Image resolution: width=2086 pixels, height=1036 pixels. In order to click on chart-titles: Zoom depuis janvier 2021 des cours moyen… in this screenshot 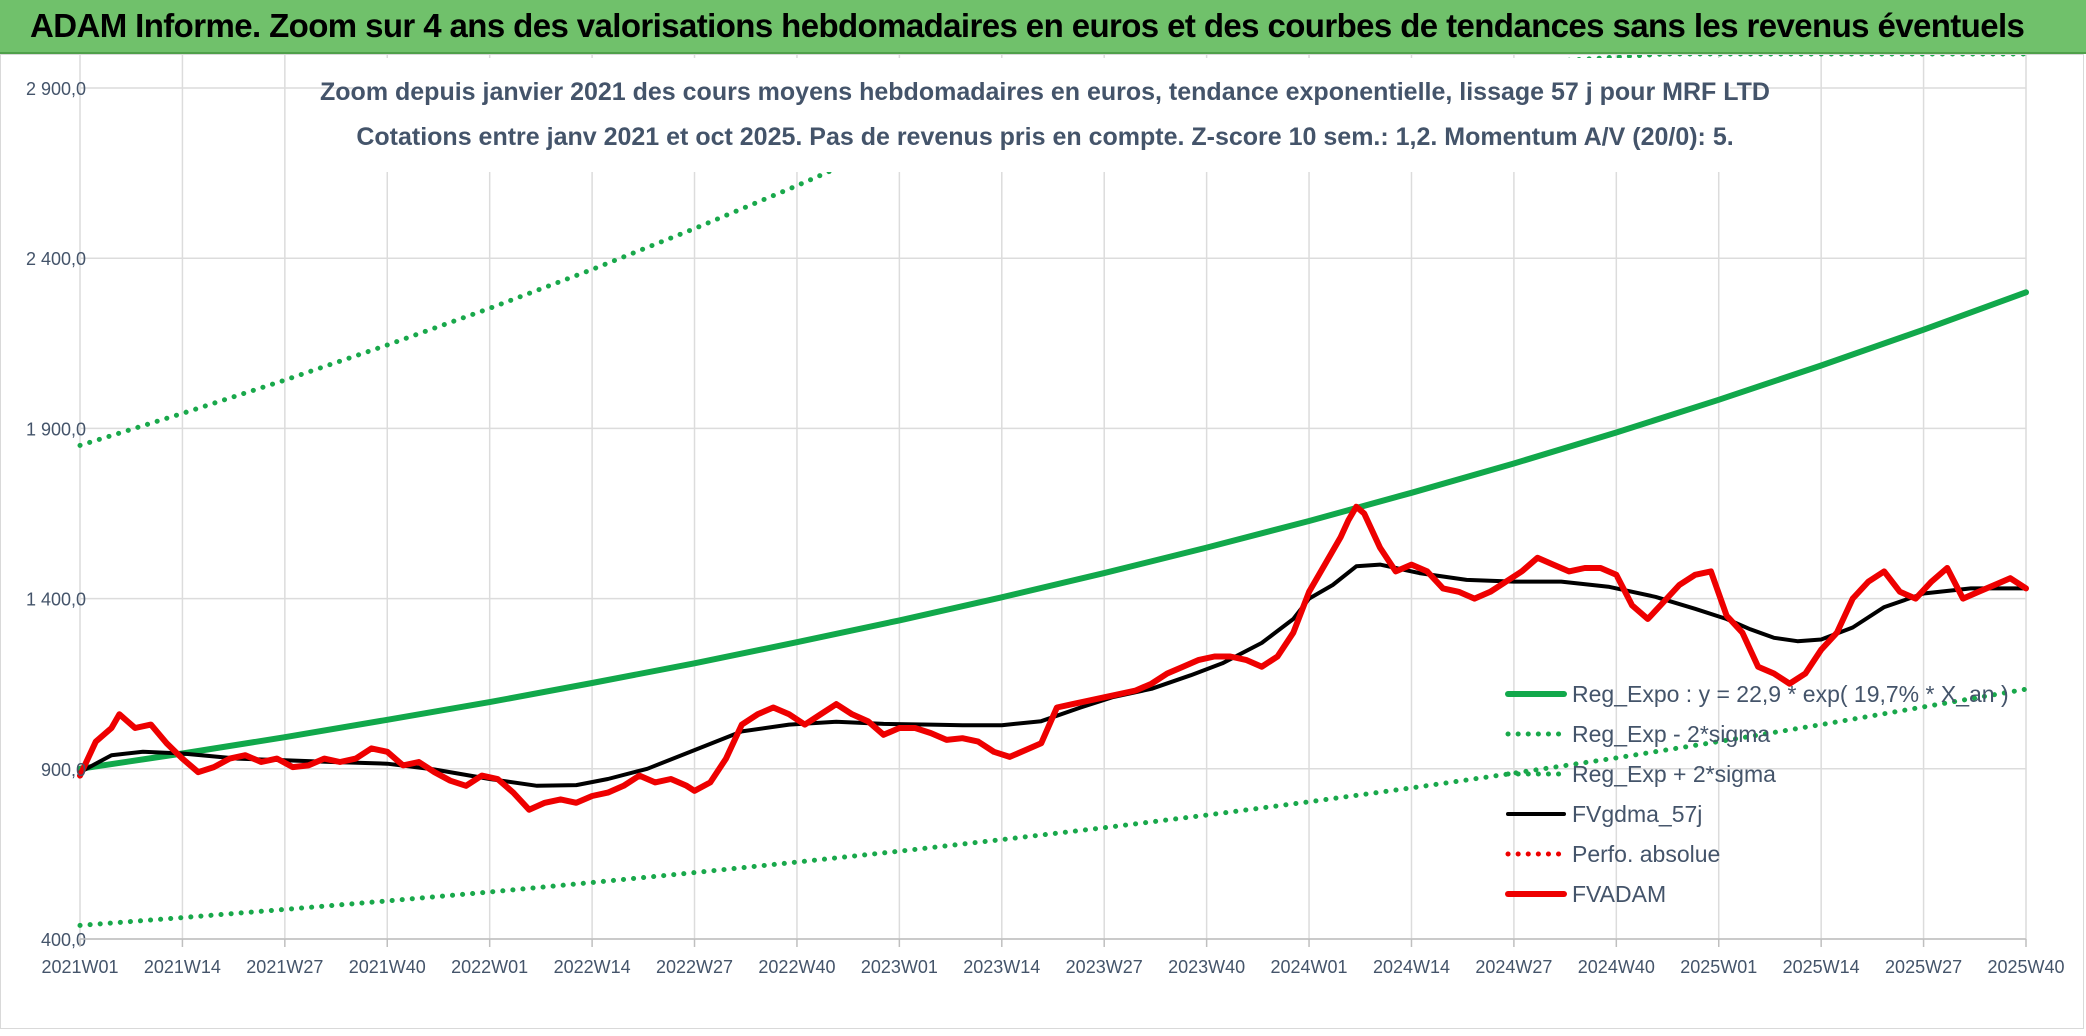, I will do `click(1045, 115)`.